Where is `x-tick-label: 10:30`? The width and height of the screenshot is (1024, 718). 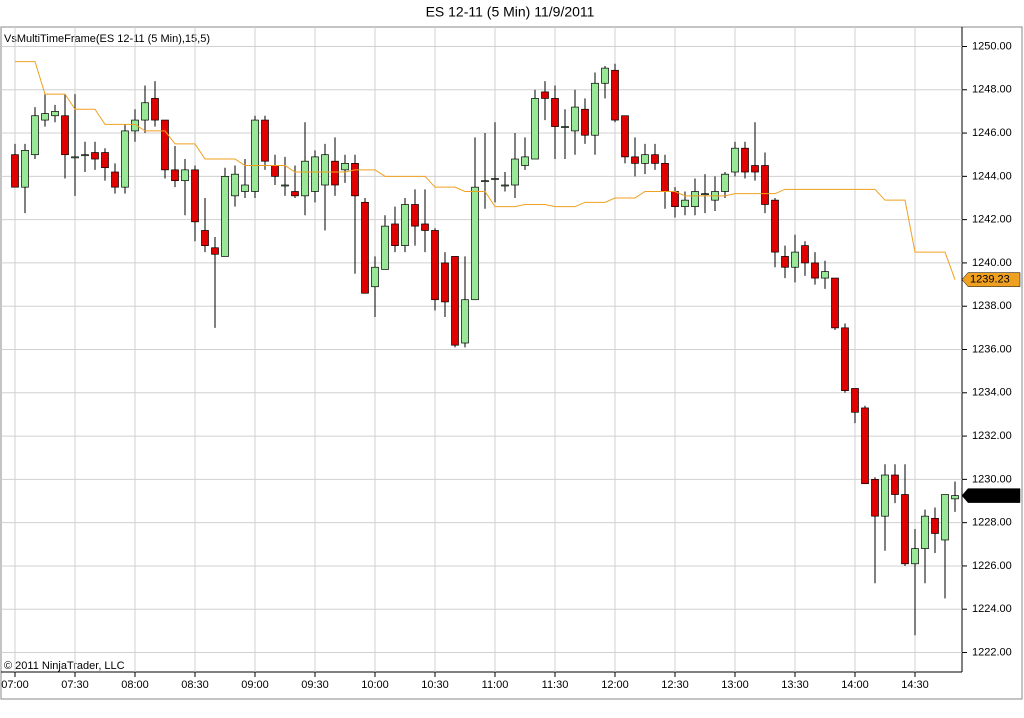
x-tick-label: 10:30 is located at coordinates (435, 685).